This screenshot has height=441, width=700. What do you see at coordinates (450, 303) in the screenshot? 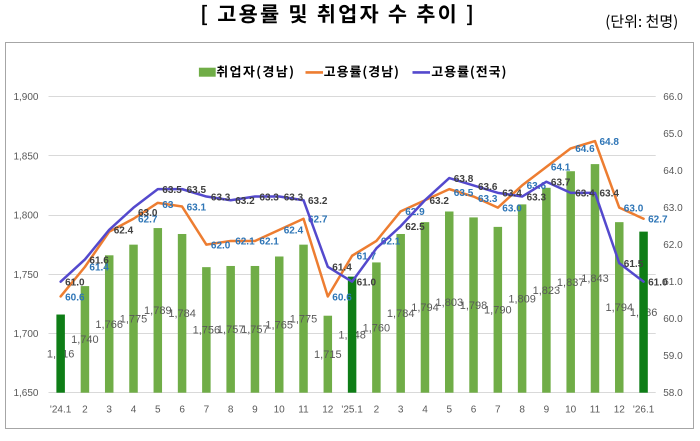
I see `svg-text: 1,803` at bounding box center [450, 303].